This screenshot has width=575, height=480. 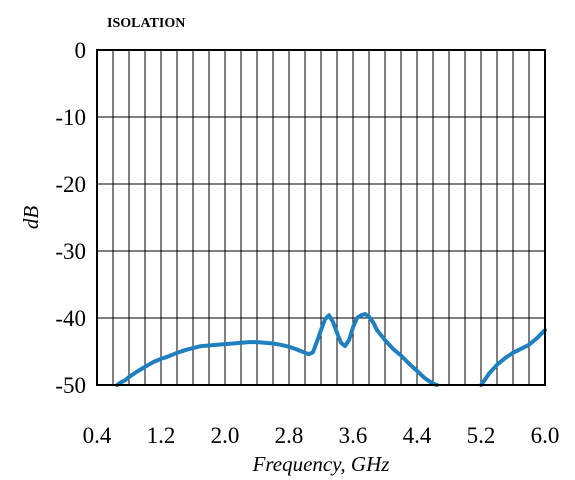 I want to click on chart-title: ISOLATION, so click(x=146, y=23).